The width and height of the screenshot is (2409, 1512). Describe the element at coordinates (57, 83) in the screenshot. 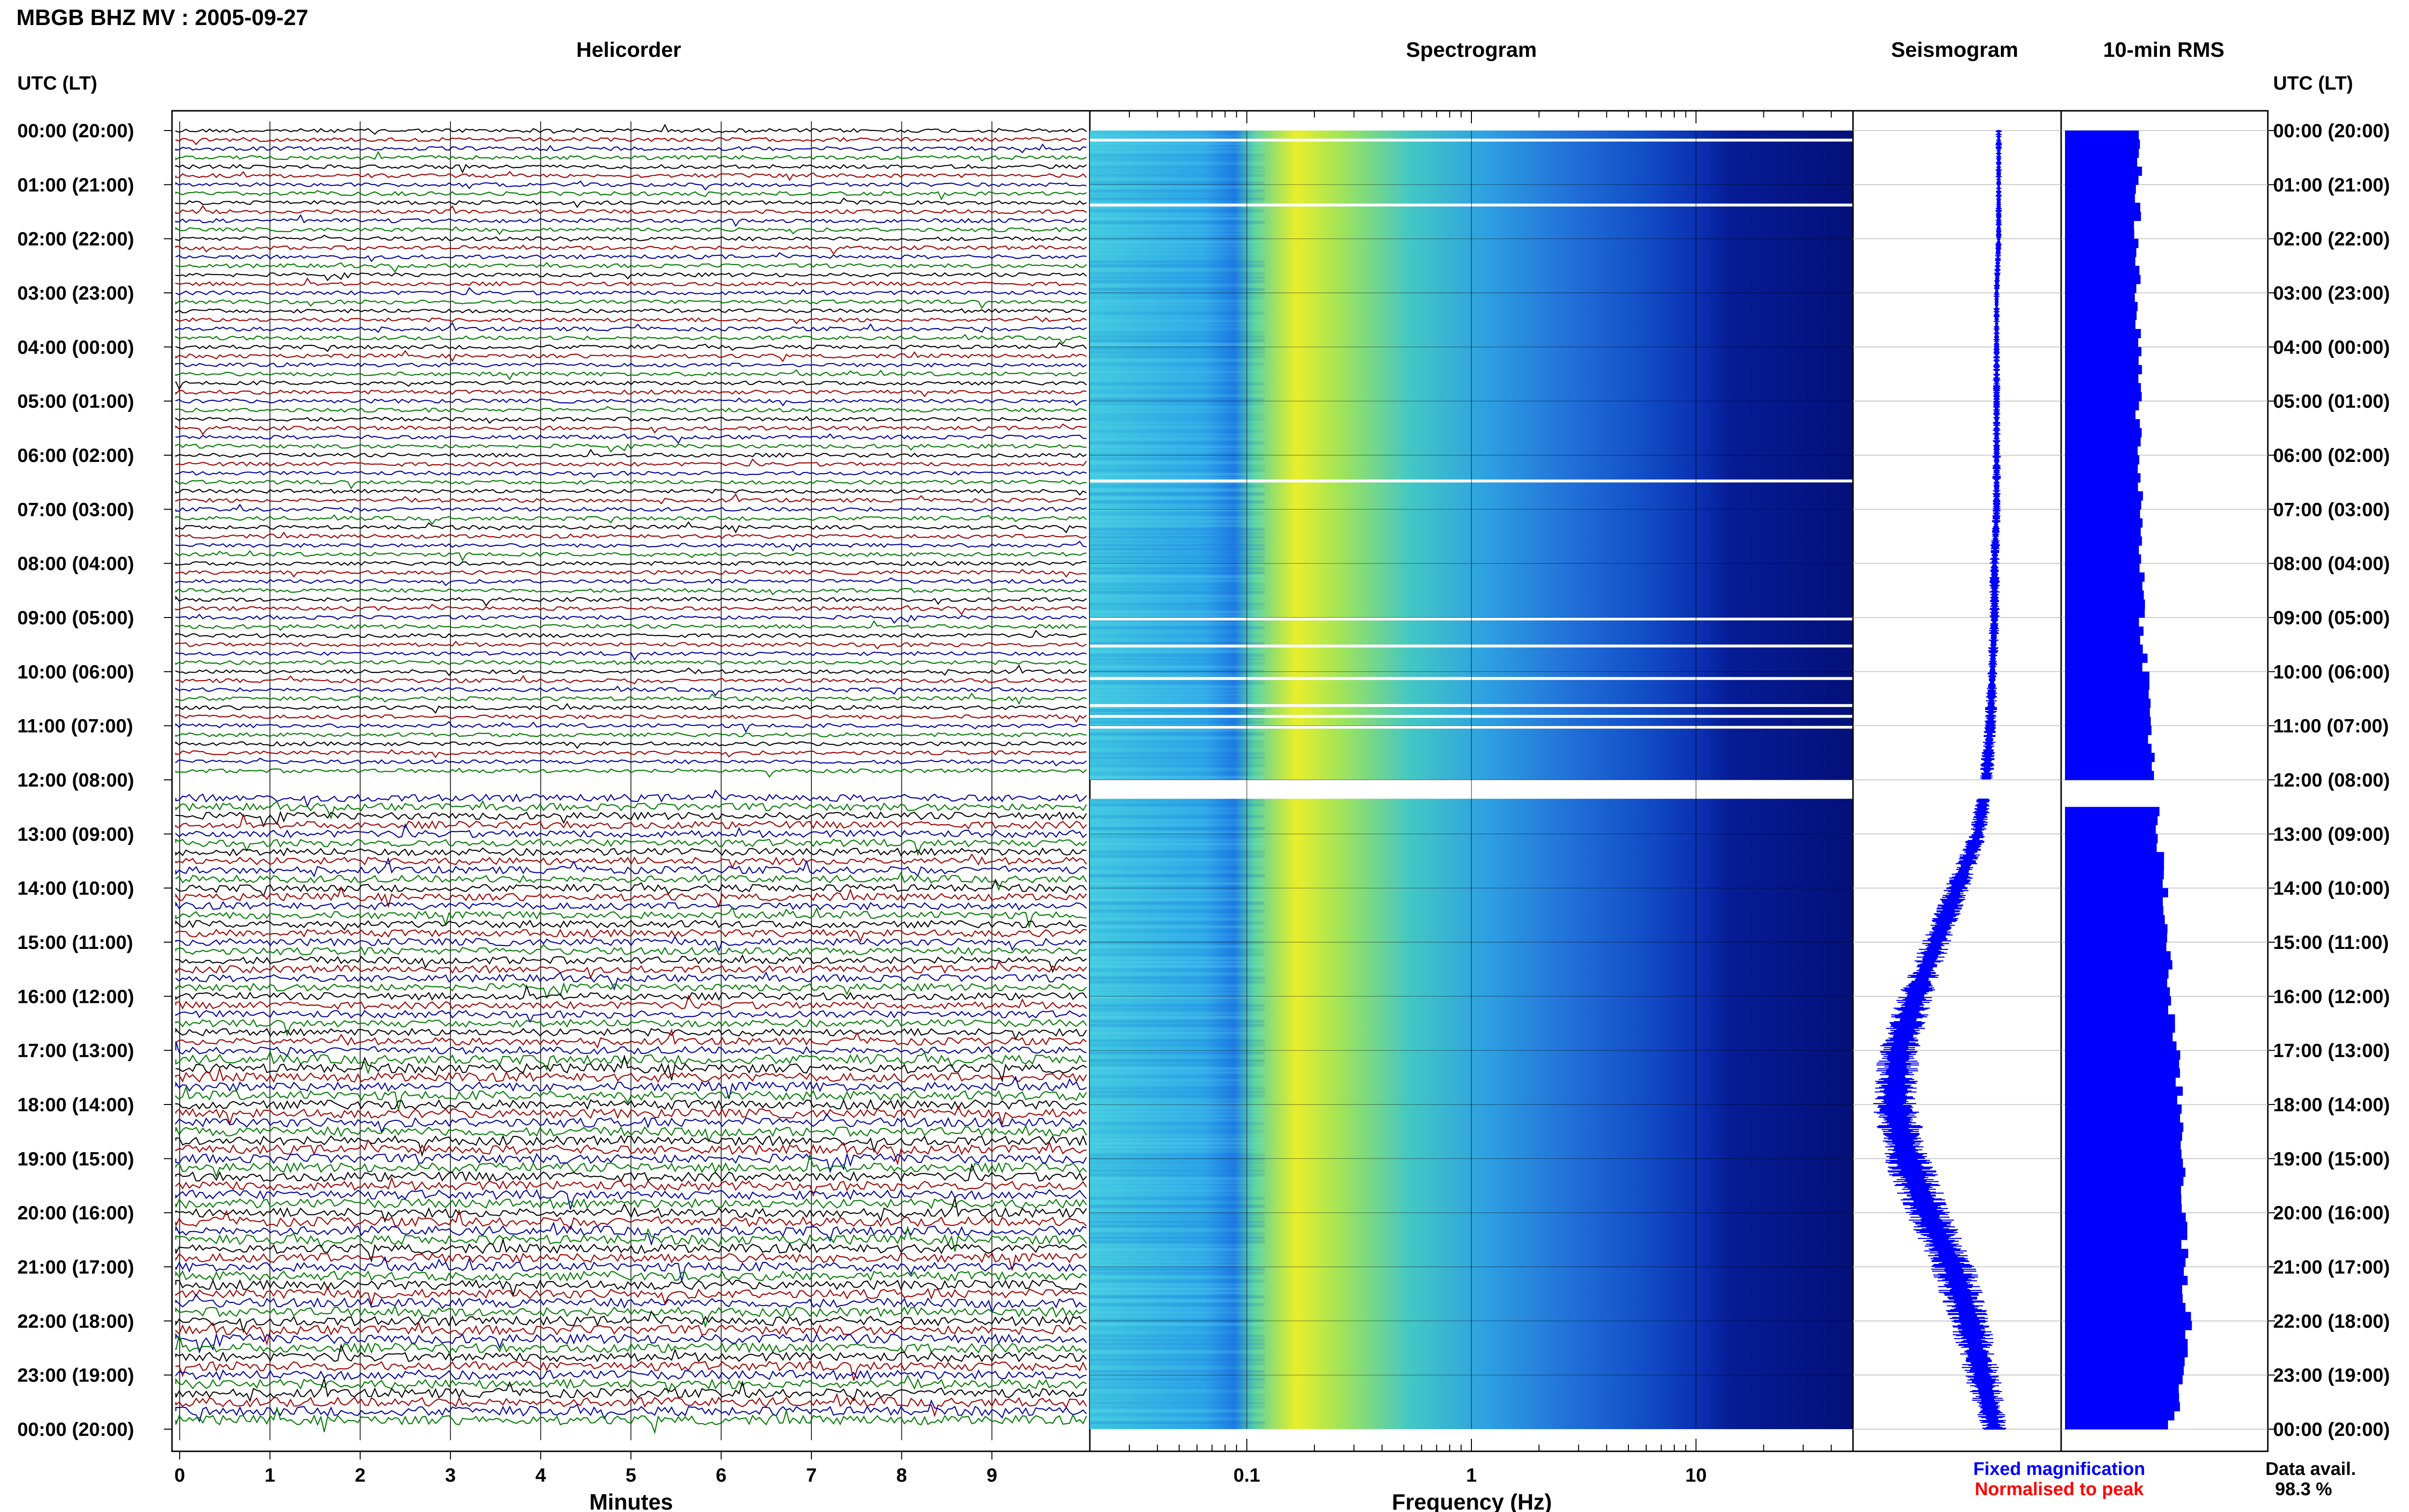

I see `time-axis-label-left: UTC (LT)` at that location.